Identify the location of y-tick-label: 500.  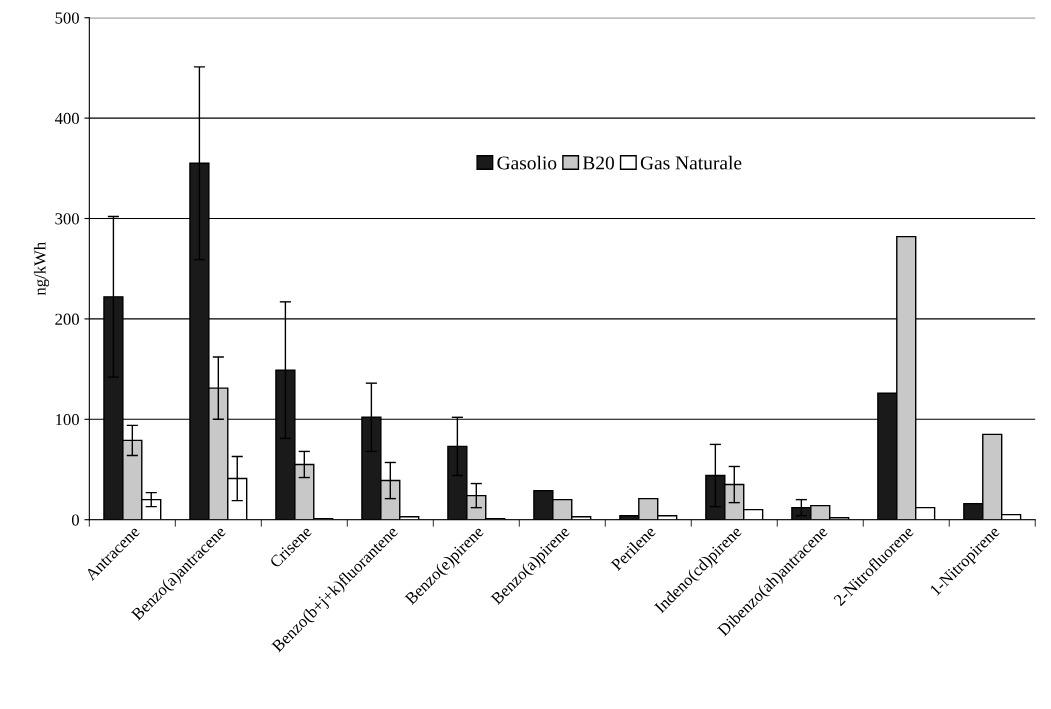
(67, 18).